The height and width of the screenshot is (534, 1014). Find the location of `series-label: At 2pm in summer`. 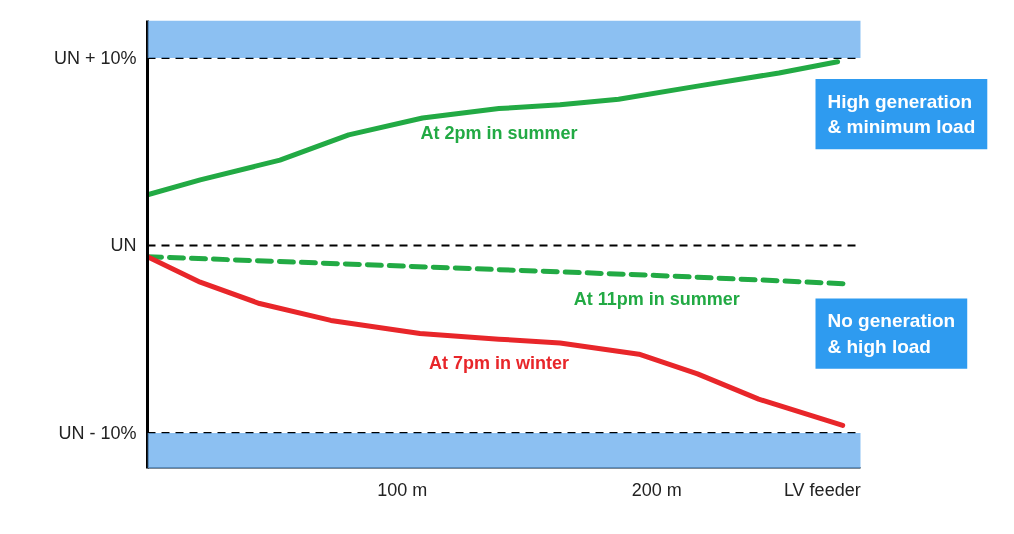

series-label: At 2pm in summer is located at coordinates (499, 132).